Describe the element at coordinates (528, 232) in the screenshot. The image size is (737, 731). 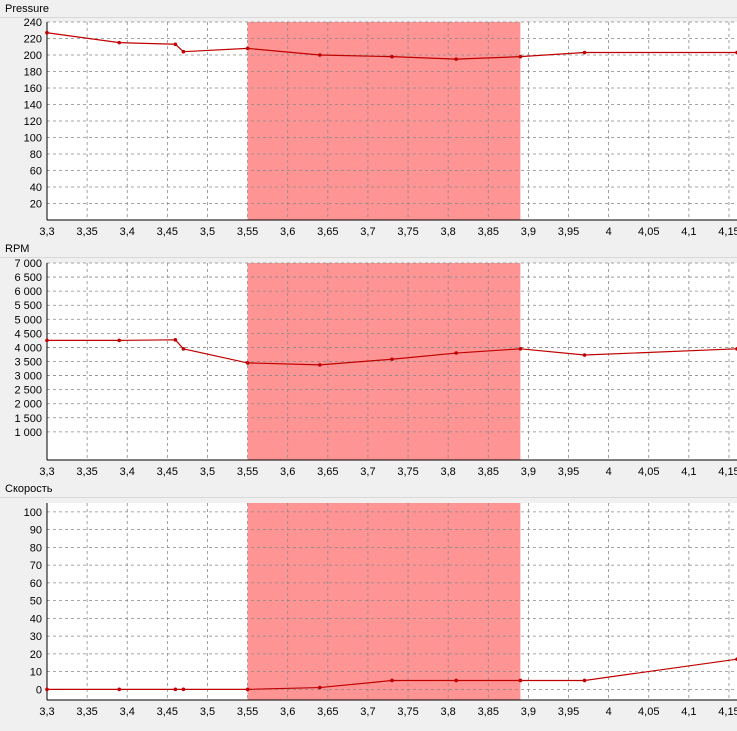
I see `pressure-x-tick-label: 3,9` at that location.